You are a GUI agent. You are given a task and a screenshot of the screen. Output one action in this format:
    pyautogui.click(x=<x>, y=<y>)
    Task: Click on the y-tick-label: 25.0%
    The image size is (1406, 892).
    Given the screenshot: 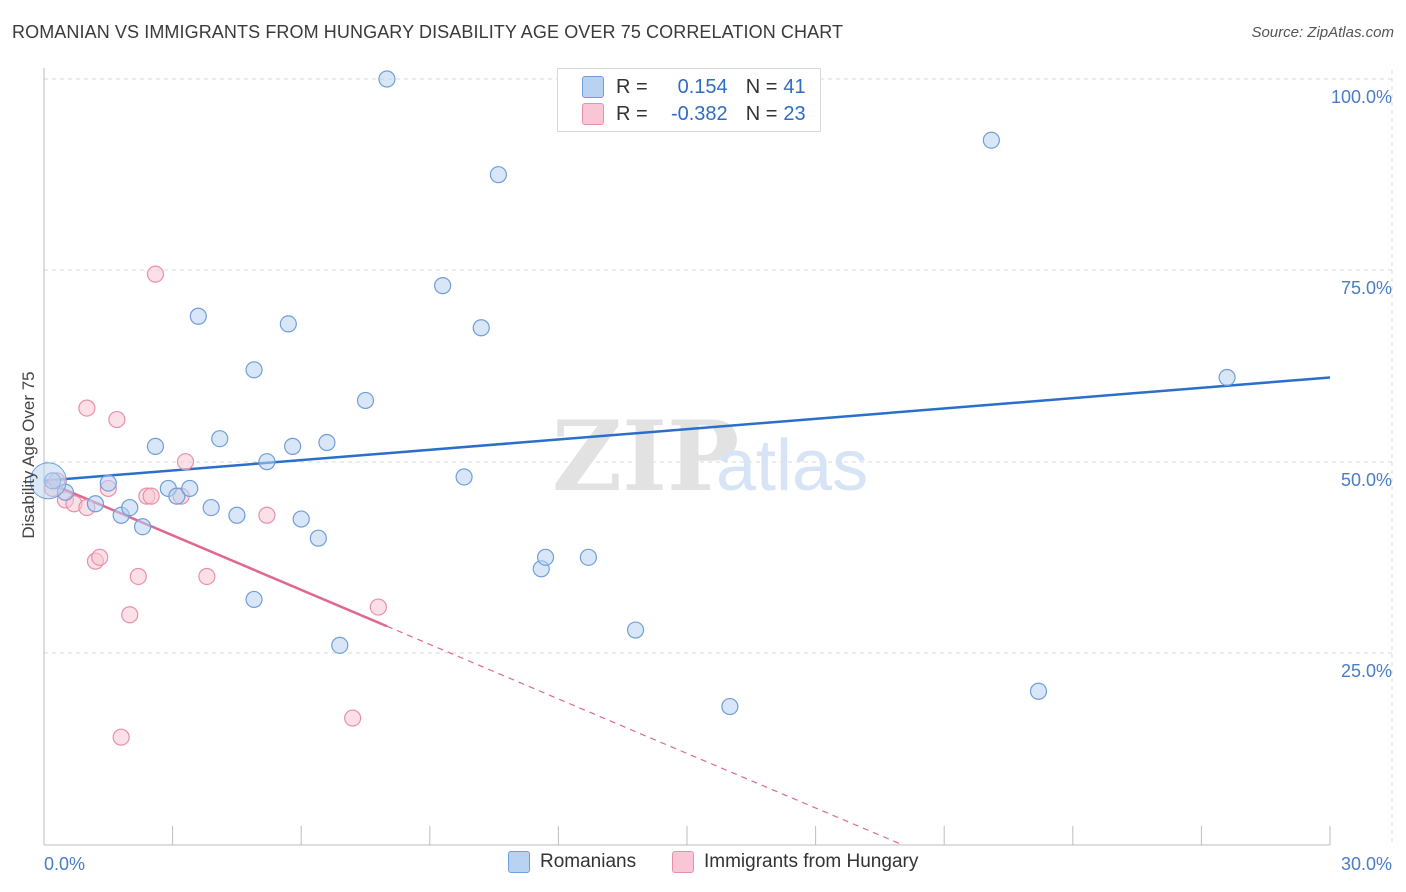 What is the action you would take?
    pyautogui.click(x=1366, y=671)
    